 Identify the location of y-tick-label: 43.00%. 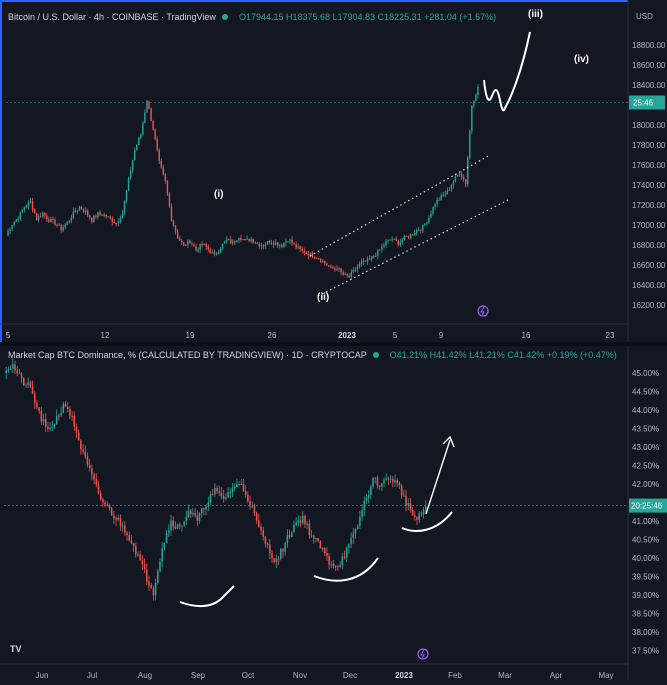
(645, 447).